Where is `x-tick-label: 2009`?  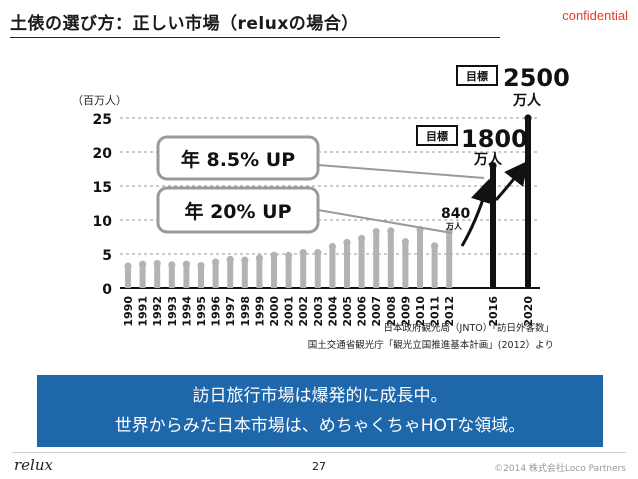
x-tick-label: 2009 is located at coordinates (405, 311).